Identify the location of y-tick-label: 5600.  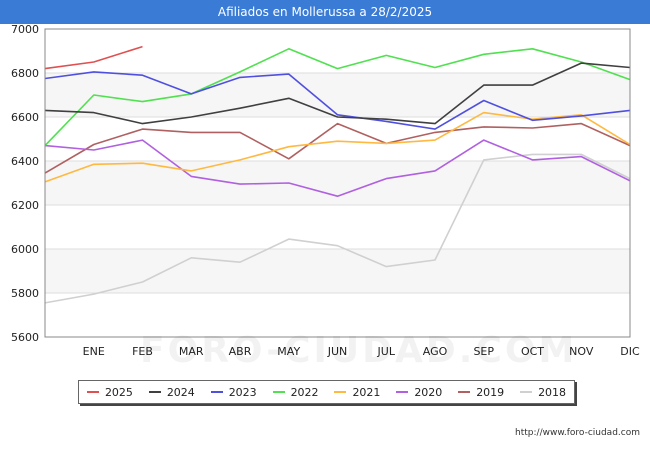
(25, 337).